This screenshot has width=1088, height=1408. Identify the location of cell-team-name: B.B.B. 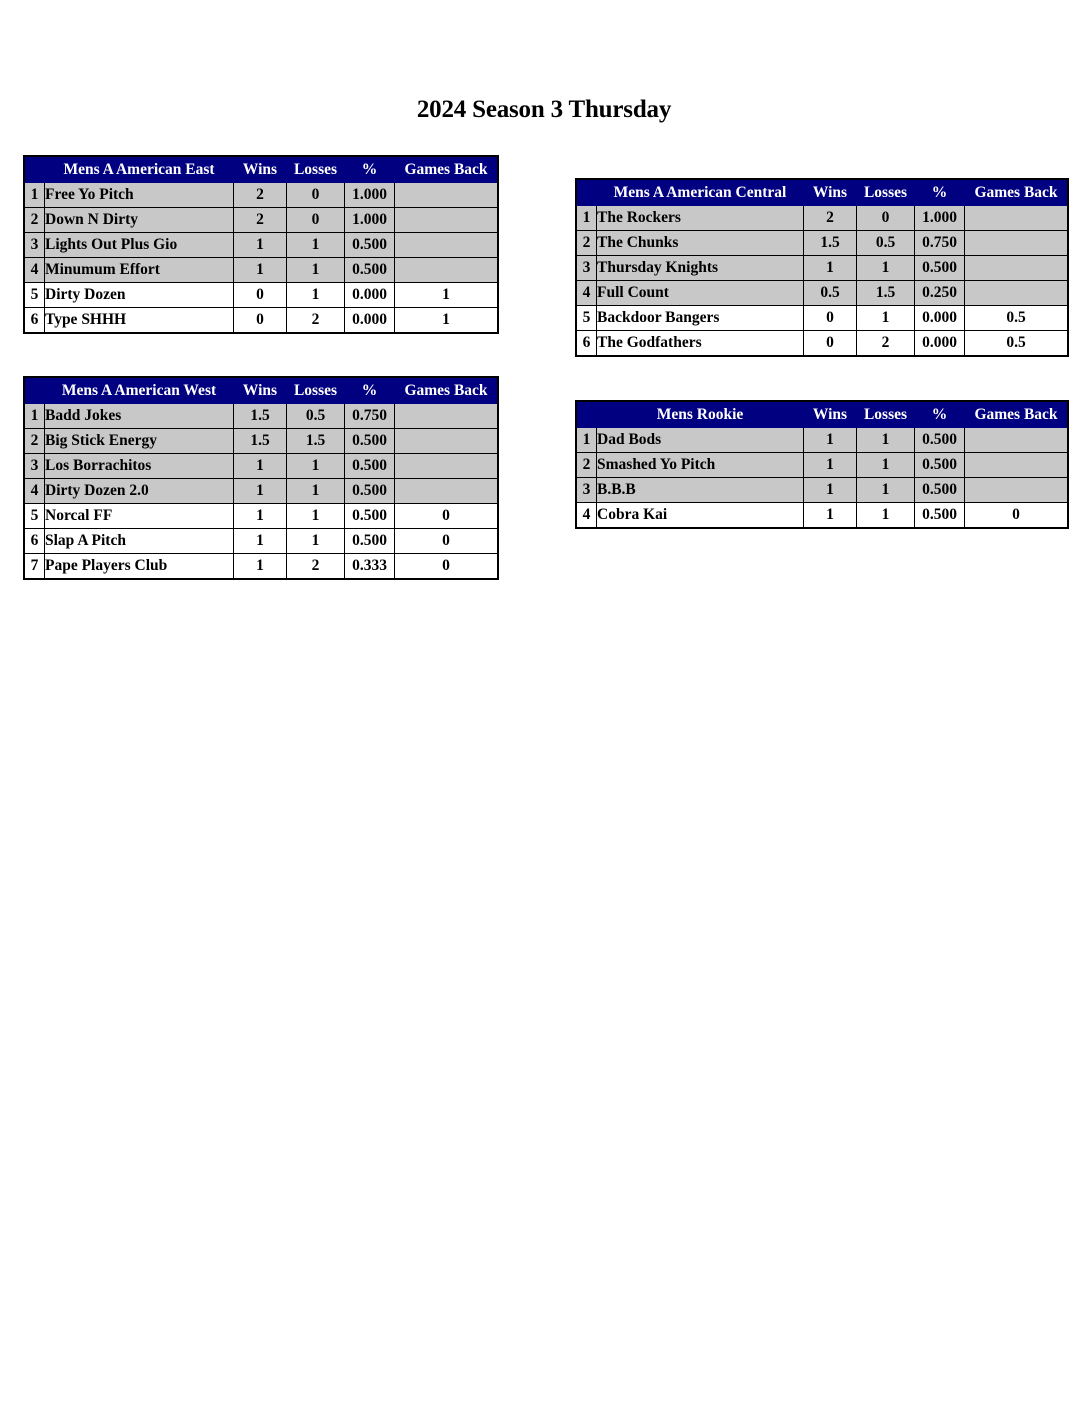
(700, 490).